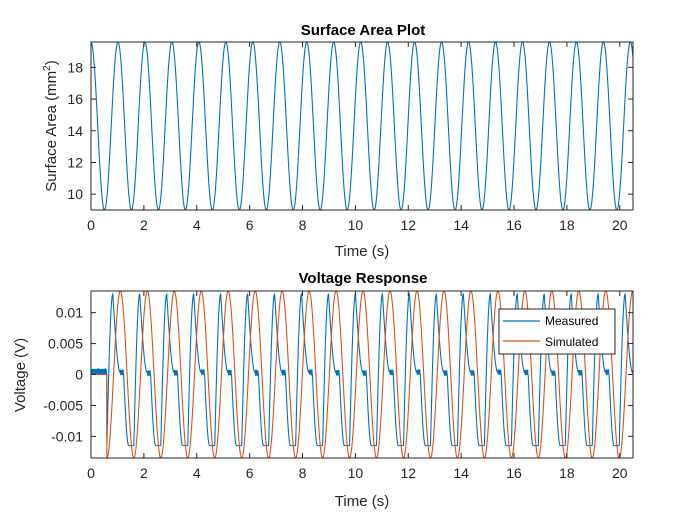  What do you see at coordinates (303, 473) in the screenshot?
I see `voltage-x-tick-label: 8` at bounding box center [303, 473].